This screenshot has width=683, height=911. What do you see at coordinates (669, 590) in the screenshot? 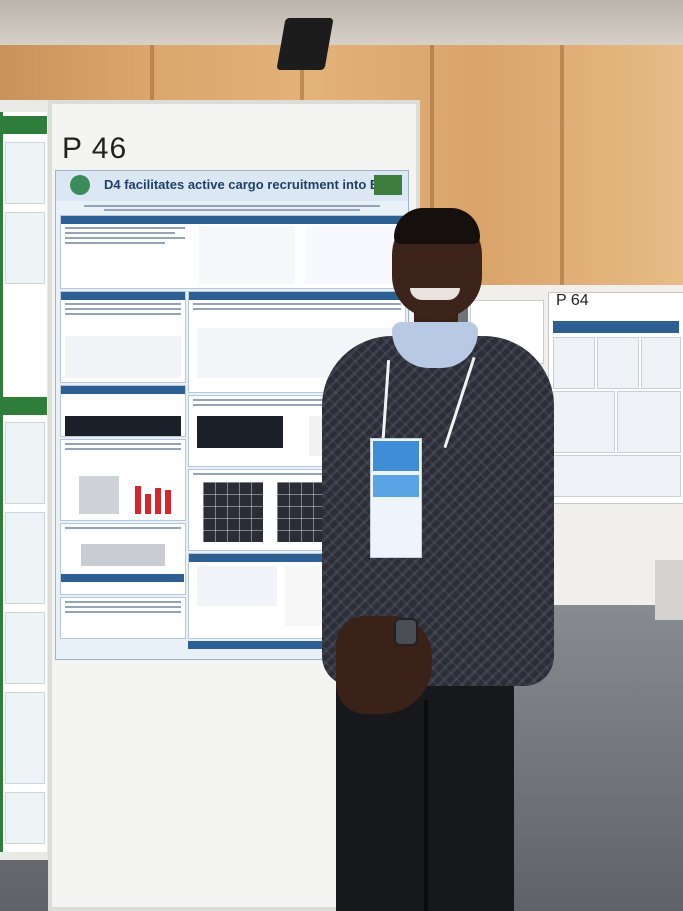
I see `board-stand` at bounding box center [669, 590].